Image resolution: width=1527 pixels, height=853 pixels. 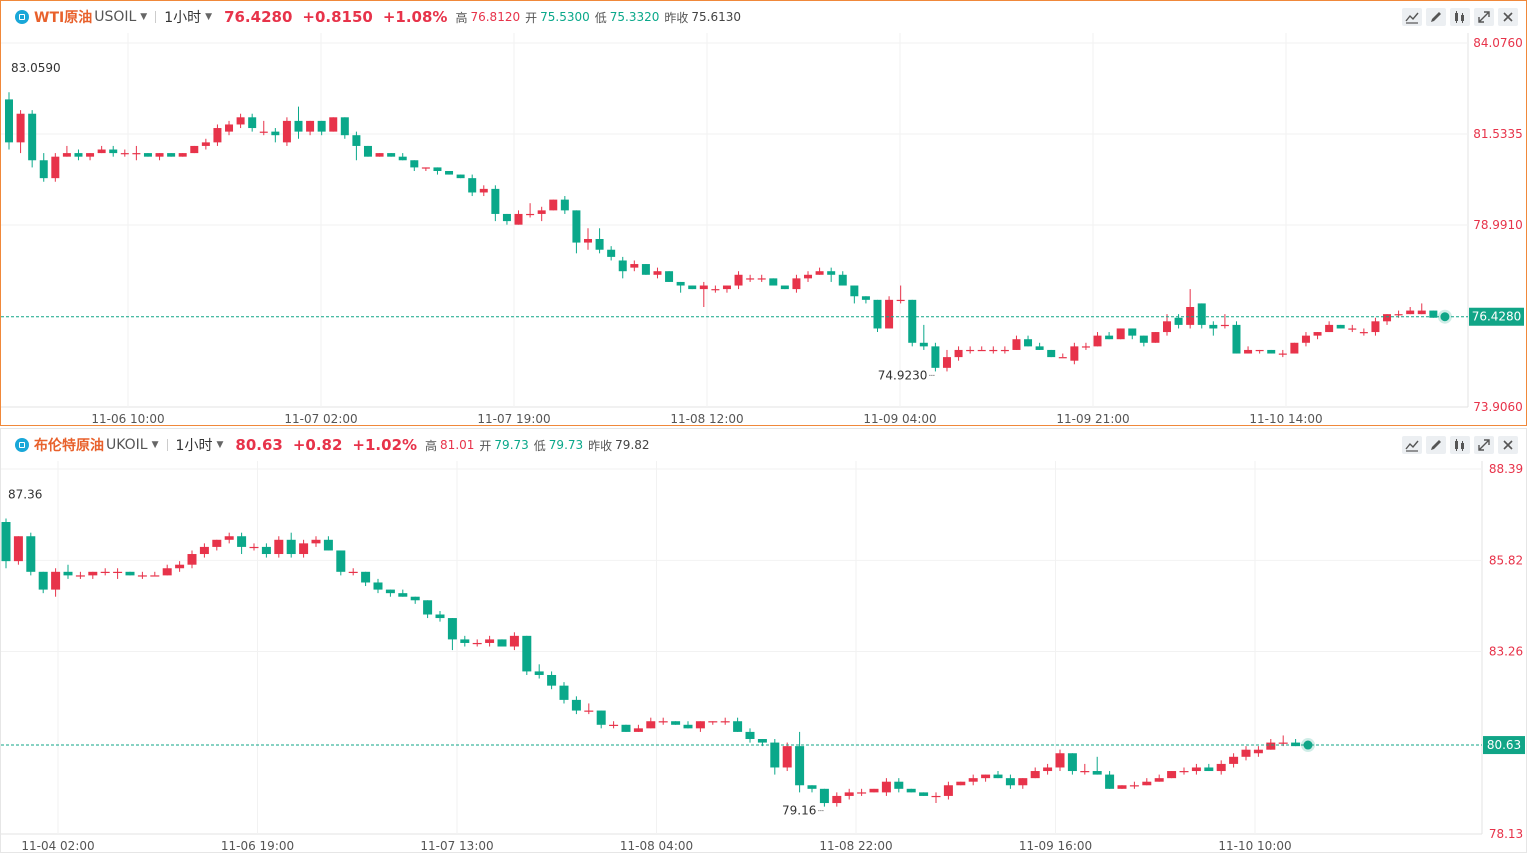 What do you see at coordinates (127, 418) in the screenshot?
I see `time-tick-label: 11-06 10:00` at bounding box center [127, 418].